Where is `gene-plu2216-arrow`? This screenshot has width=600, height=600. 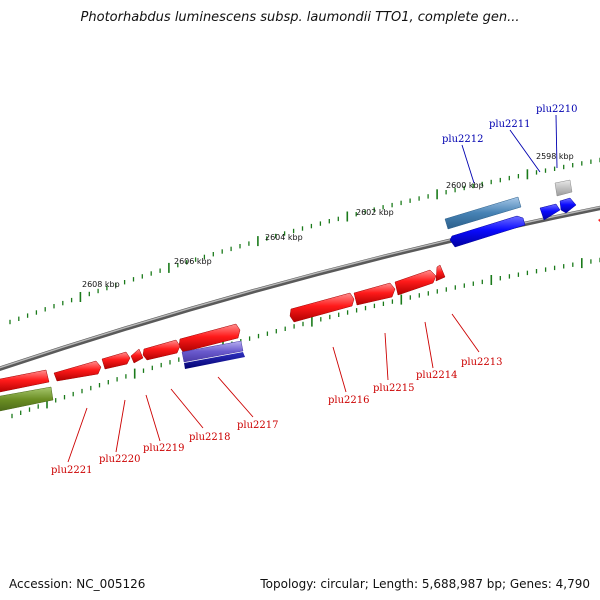 gene-plu2216-arrow is located at coordinates (322, 307).